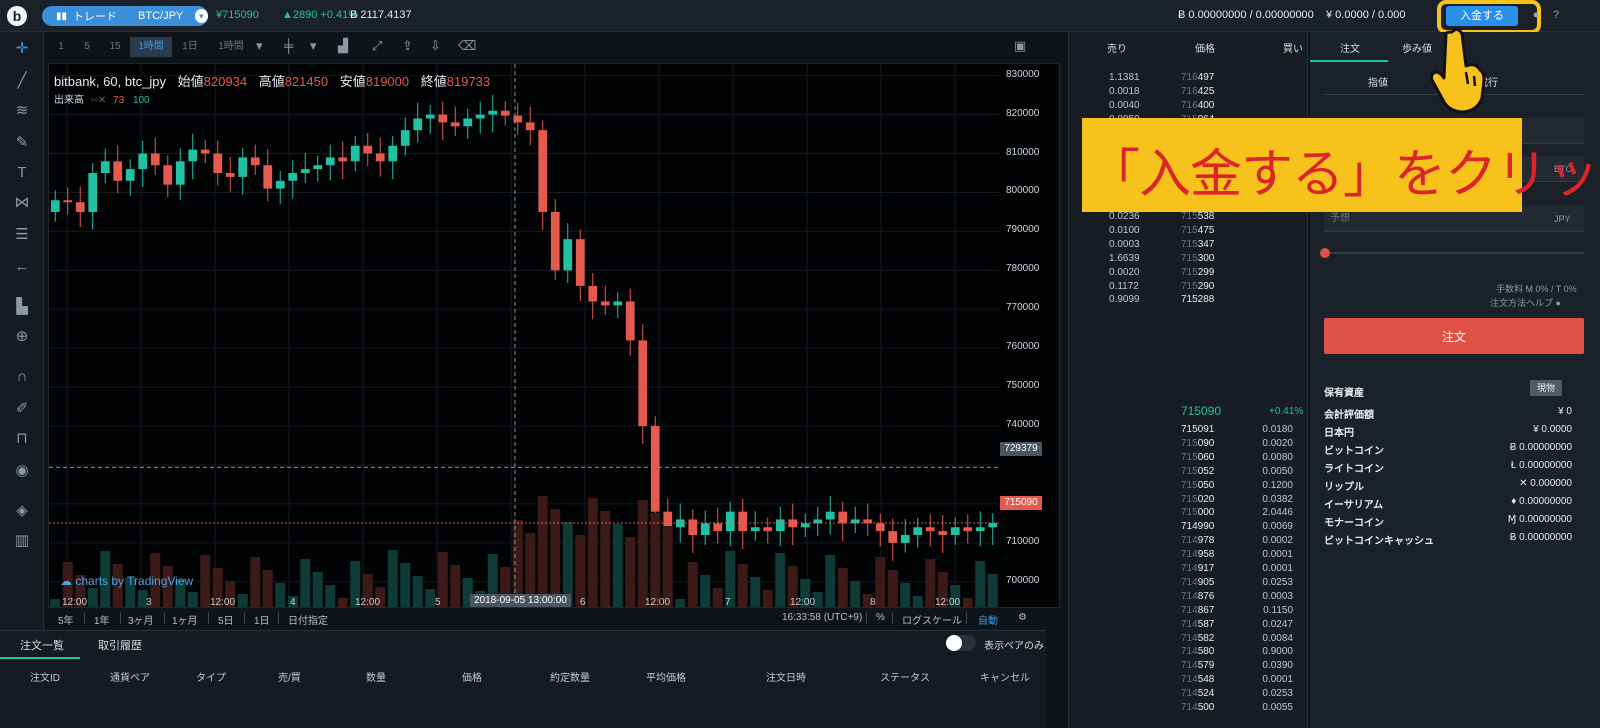 The width and height of the screenshot is (1600, 728). Describe the element at coordinates (1189, 431) in the screenshot. I see `bid-row: 715091 0.0180` at that location.